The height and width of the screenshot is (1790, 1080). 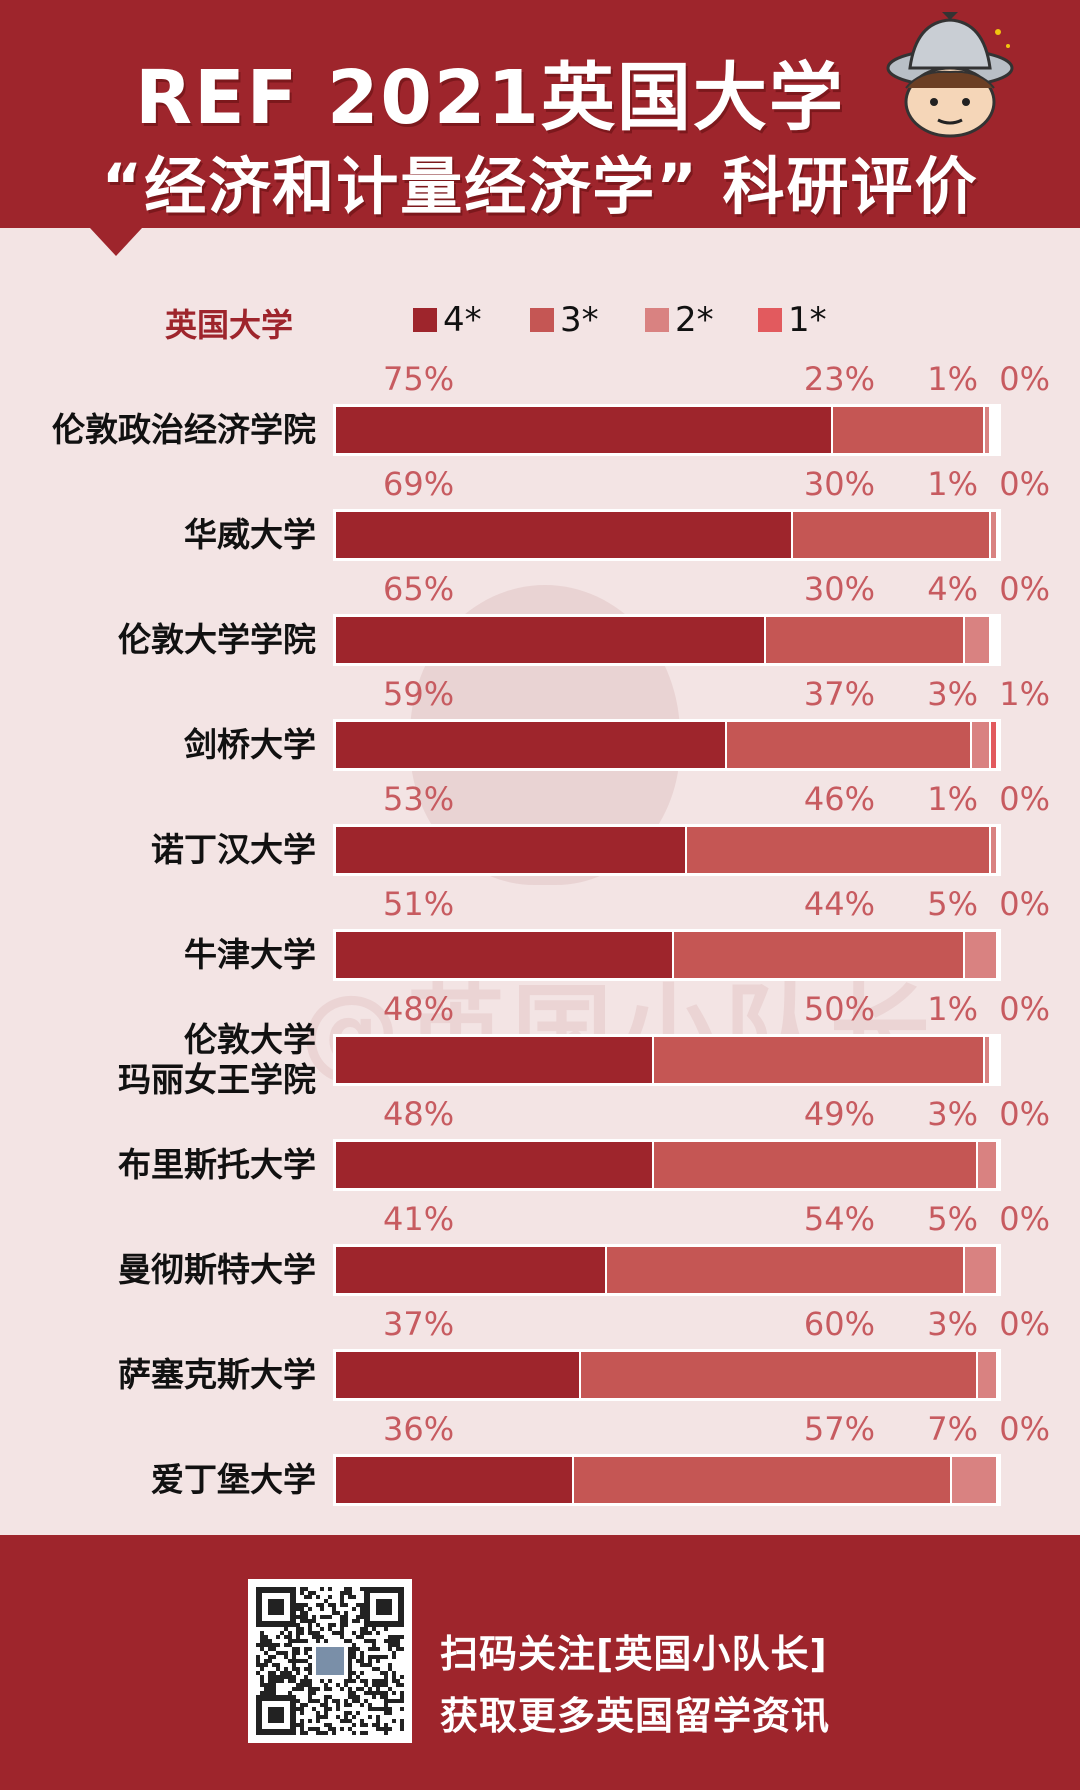 What do you see at coordinates (952, 589) in the screenshot?
I see `data-label-2star: 4%` at bounding box center [952, 589].